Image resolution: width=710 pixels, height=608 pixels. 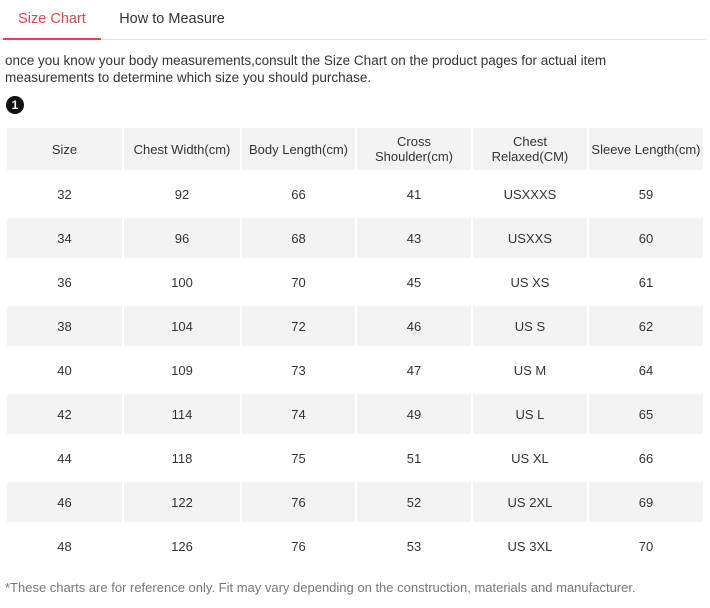 What do you see at coordinates (646, 194) in the screenshot?
I see `cell-sleeve-length: 59` at bounding box center [646, 194].